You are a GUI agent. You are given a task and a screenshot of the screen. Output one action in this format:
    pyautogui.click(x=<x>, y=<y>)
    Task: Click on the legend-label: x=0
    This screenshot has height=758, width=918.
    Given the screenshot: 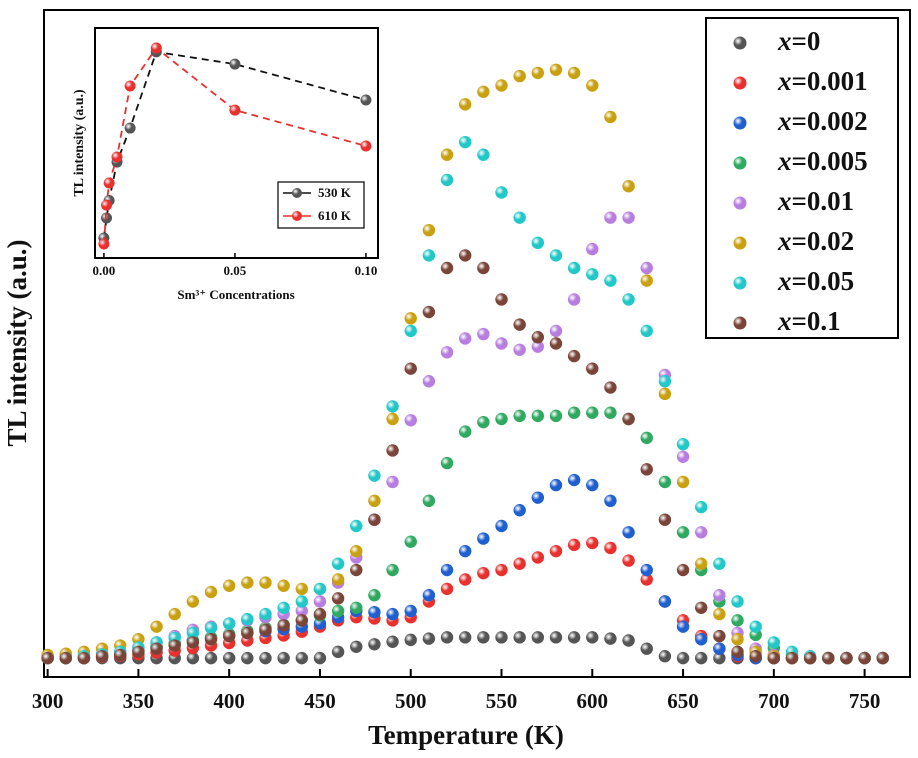 What is the action you would take?
    pyautogui.click(x=798, y=41)
    